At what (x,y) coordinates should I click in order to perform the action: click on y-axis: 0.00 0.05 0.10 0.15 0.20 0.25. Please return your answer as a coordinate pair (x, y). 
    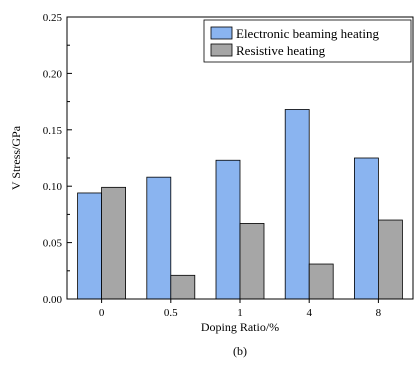
    Looking at the image, I should click on (57, 159).